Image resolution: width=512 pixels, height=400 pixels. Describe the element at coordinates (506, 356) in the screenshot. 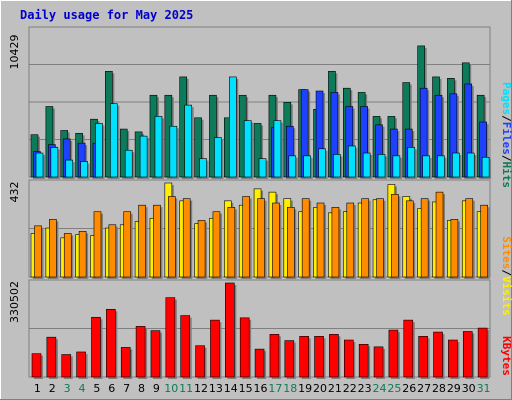

I see `legend-bottom: KBytes` at that location.